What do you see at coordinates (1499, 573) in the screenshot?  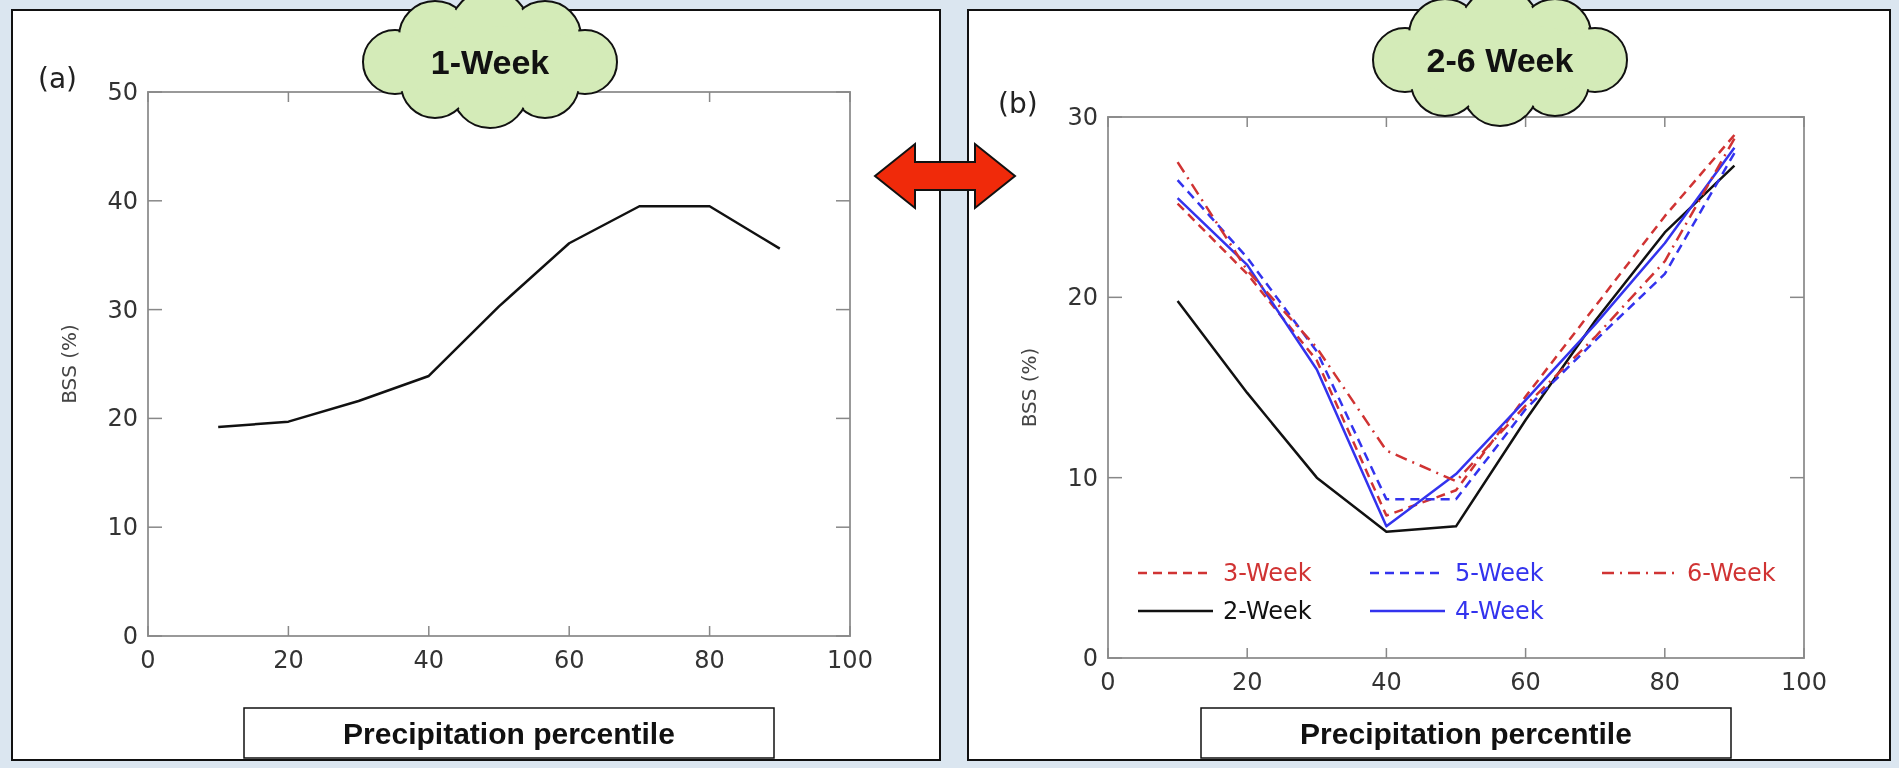 I see `legend-label: 5-Week` at bounding box center [1499, 573].